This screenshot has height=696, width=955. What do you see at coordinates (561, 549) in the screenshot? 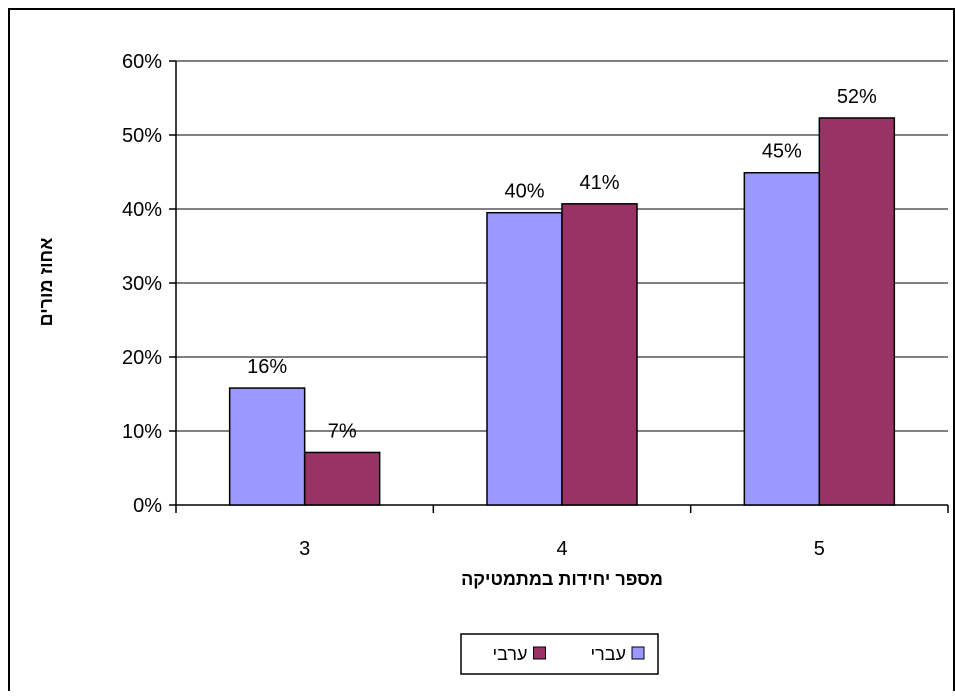
I see `x-tick-label: 4` at bounding box center [561, 549].